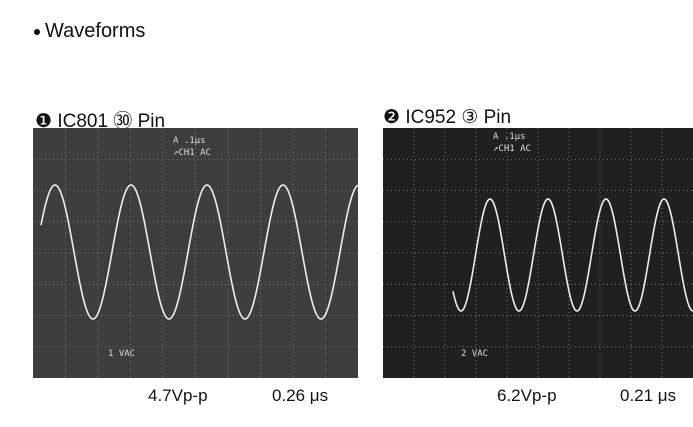 The image size is (693, 427). I want to click on amplitude: 4.7Vp-p, so click(178, 395).